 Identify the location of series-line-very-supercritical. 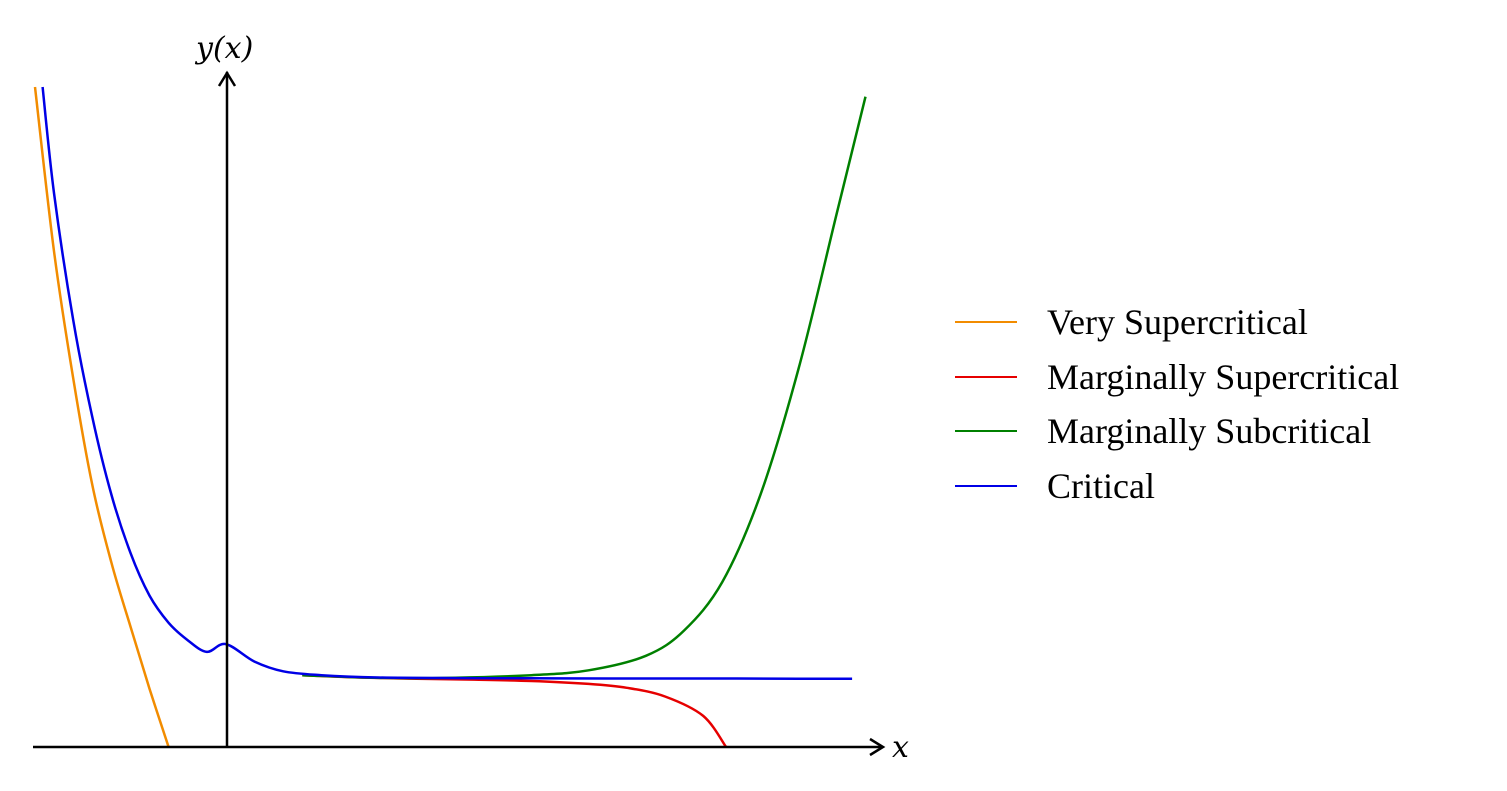
(101, 417).